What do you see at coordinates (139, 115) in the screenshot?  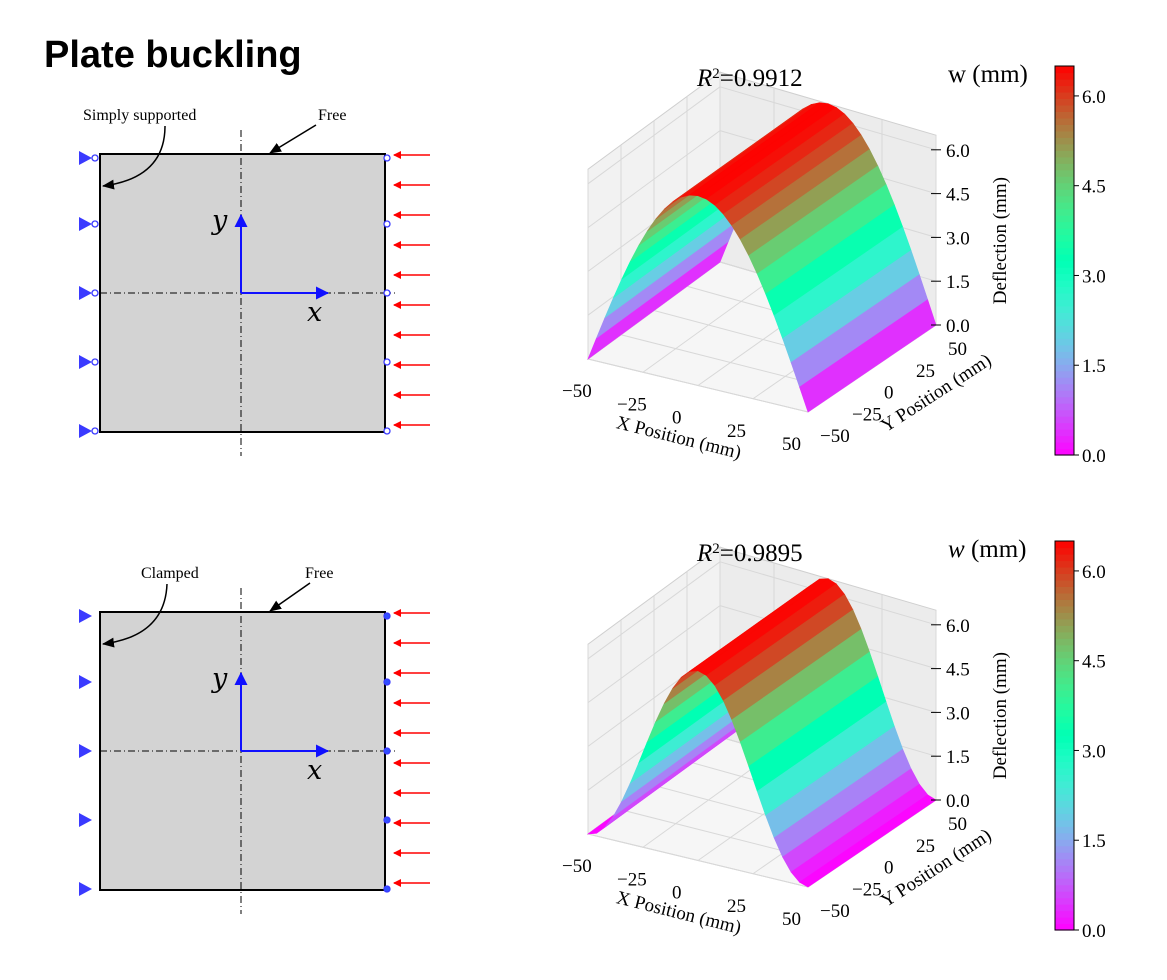 I see `left-edge-label: Simply supported` at bounding box center [139, 115].